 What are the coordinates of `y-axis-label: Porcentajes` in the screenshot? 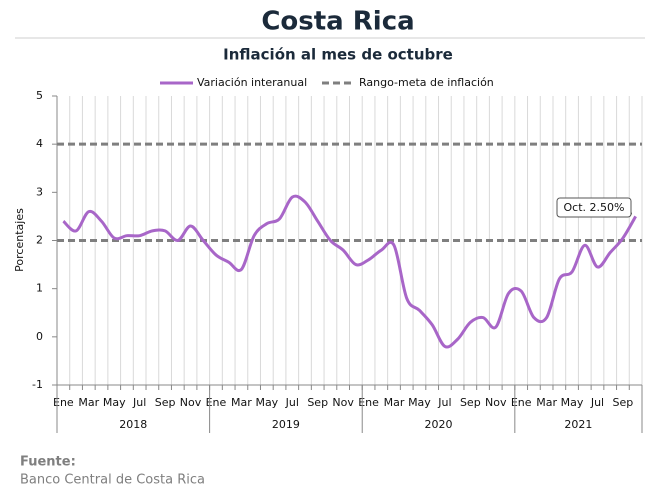 It's located at (19, 240).